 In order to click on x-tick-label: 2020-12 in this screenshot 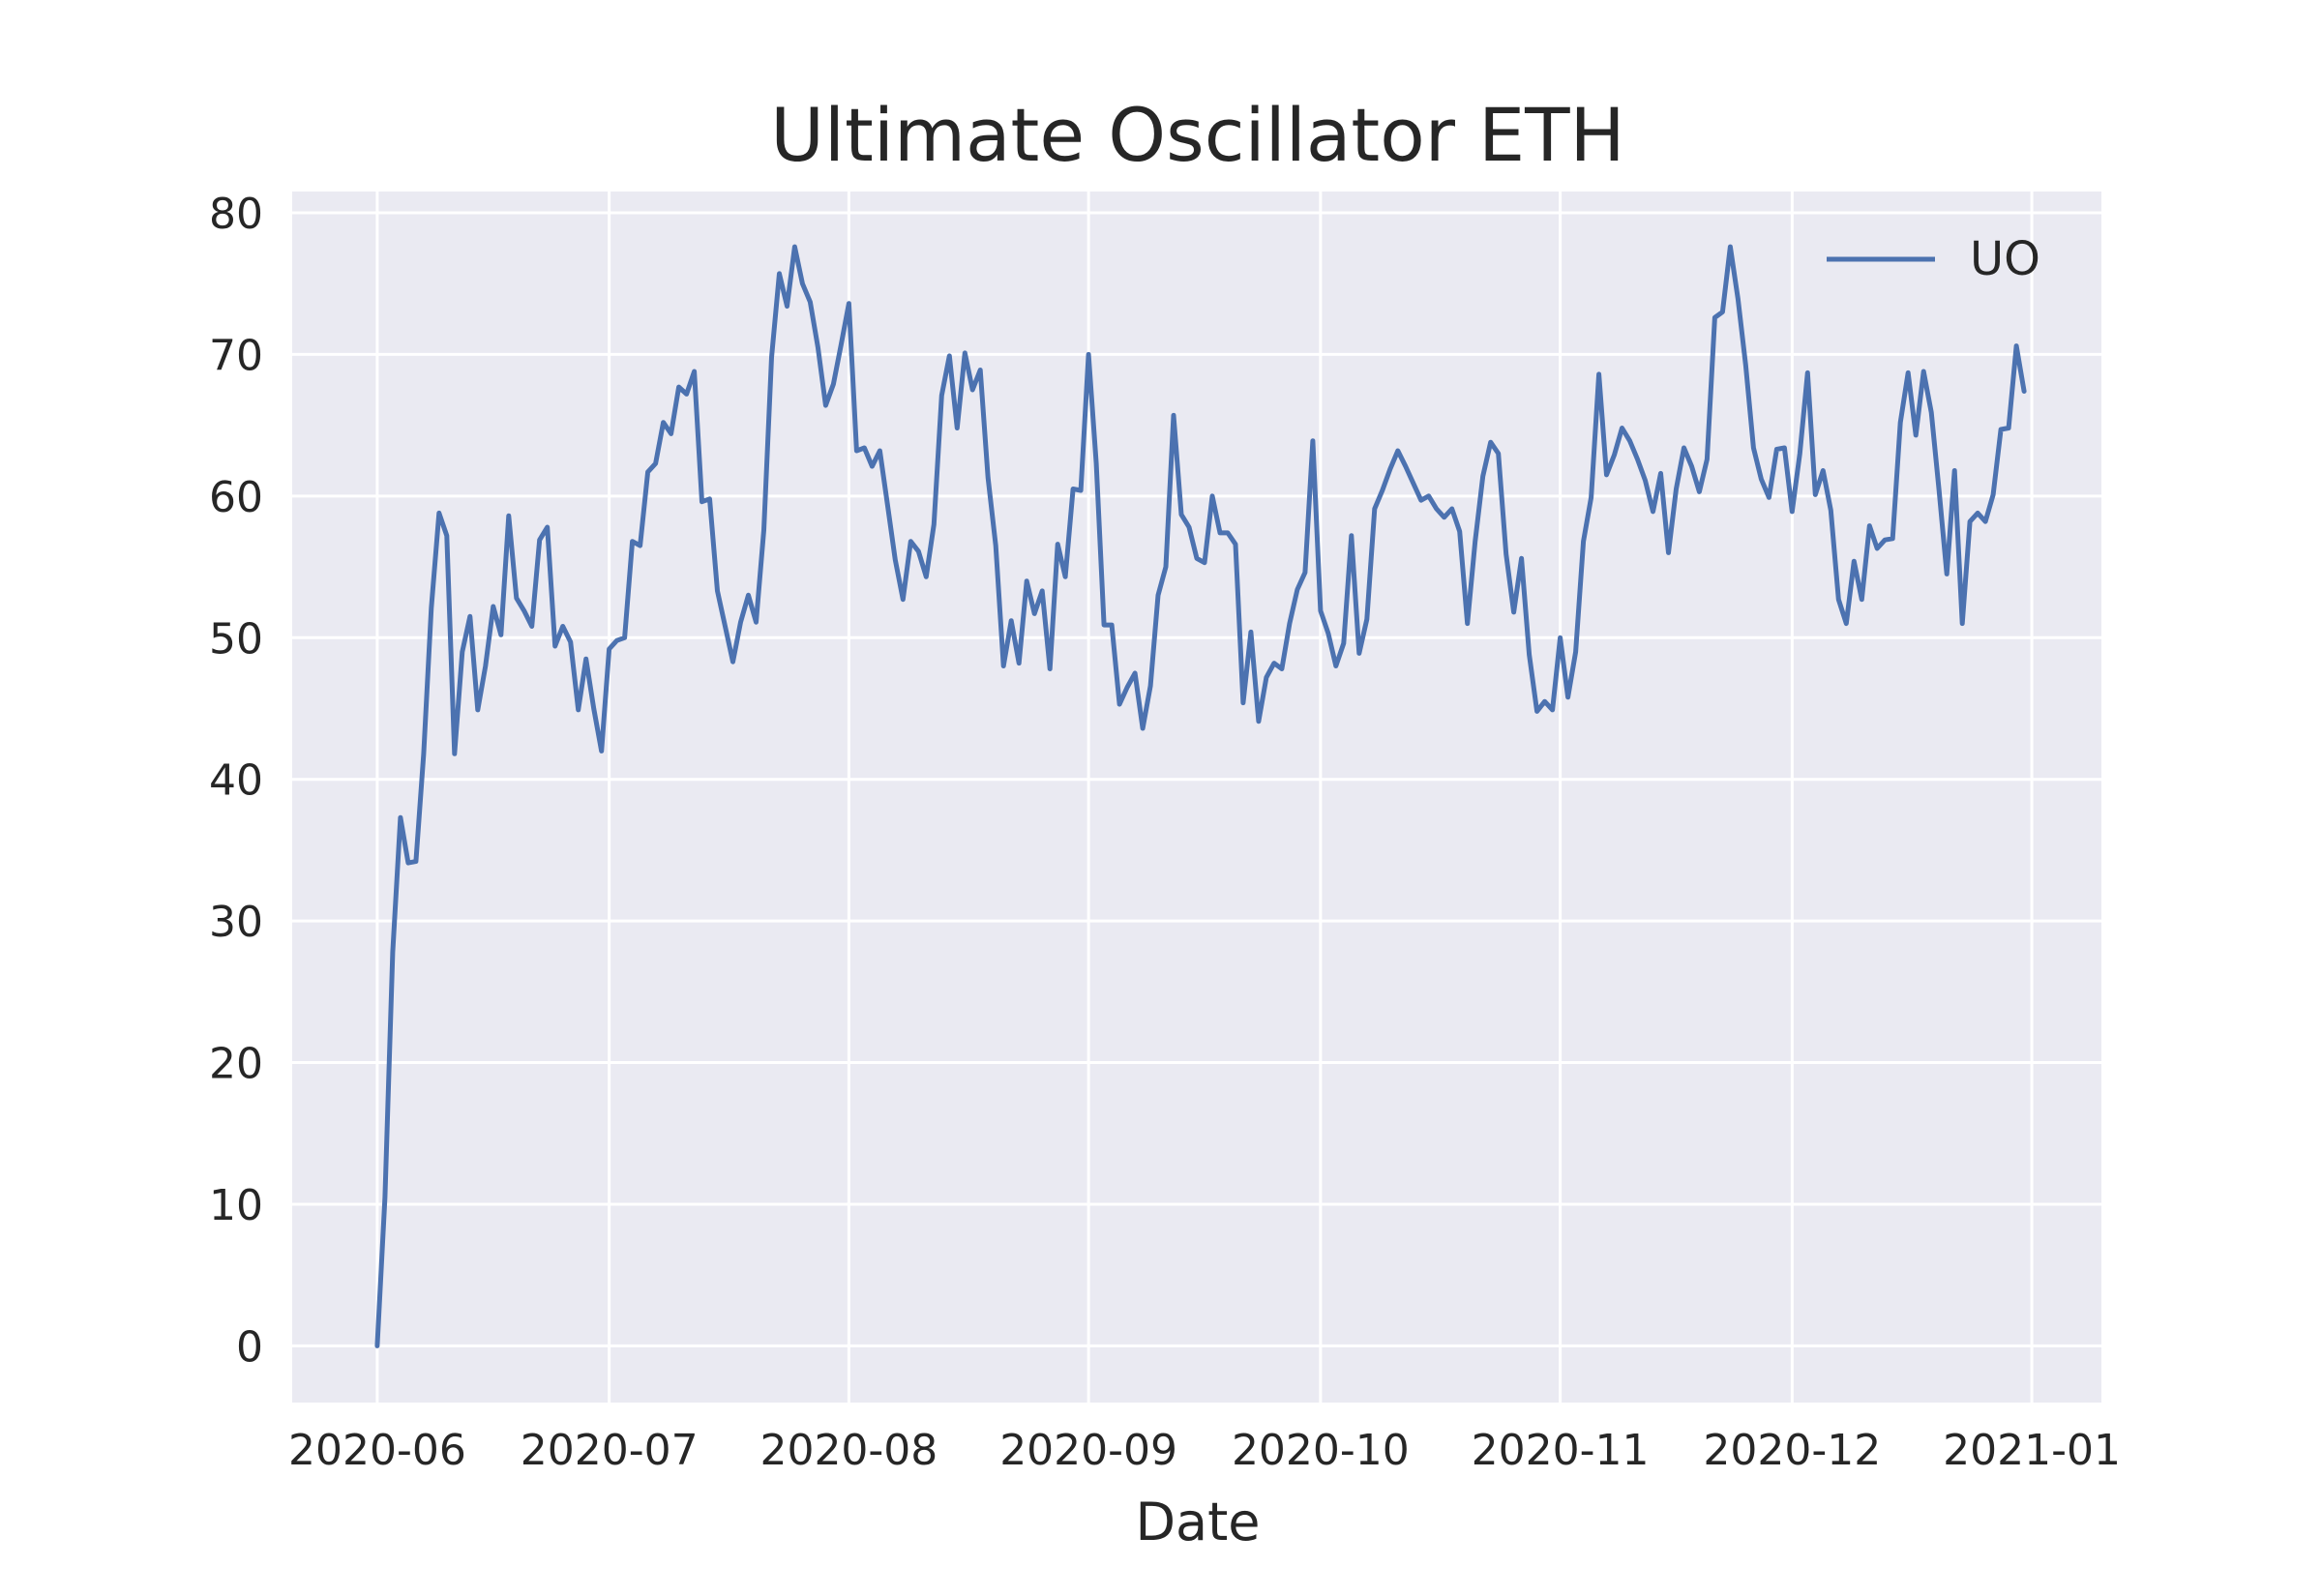, I will do `click(1792, 1450)`.